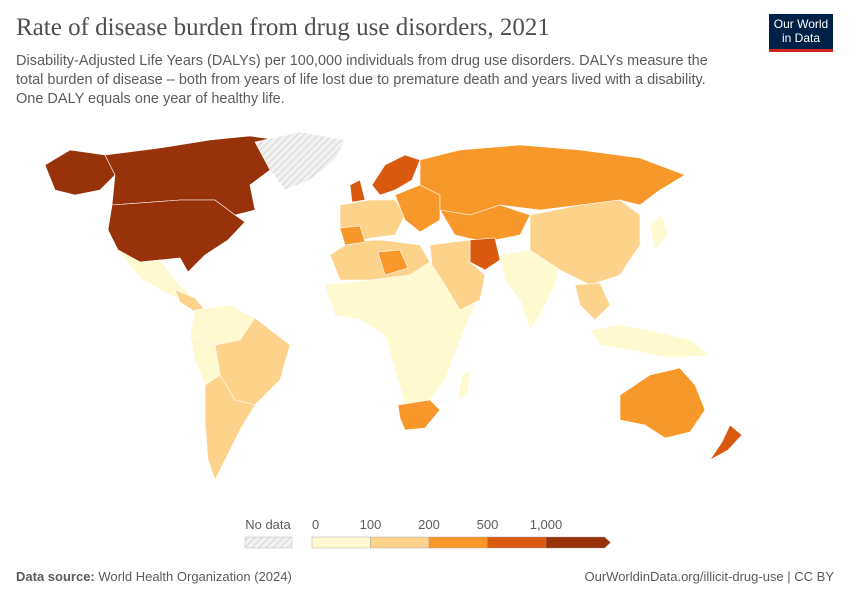 The width and height of the screenshot is (850, 600). What do you see at coordinates (485, 254) in the screenshot?
I see `region-iran` at bounding box center [485, 254].